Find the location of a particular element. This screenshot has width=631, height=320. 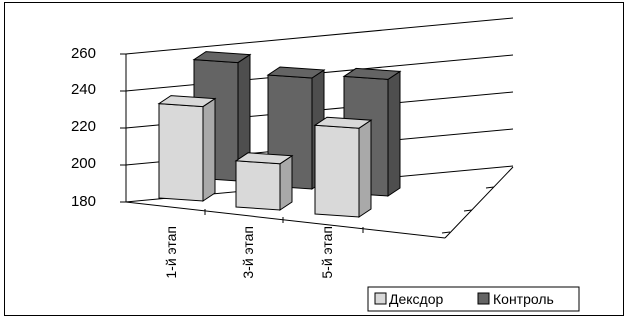

legend: Дексдор Контроль is located at coordinates (473, 299).